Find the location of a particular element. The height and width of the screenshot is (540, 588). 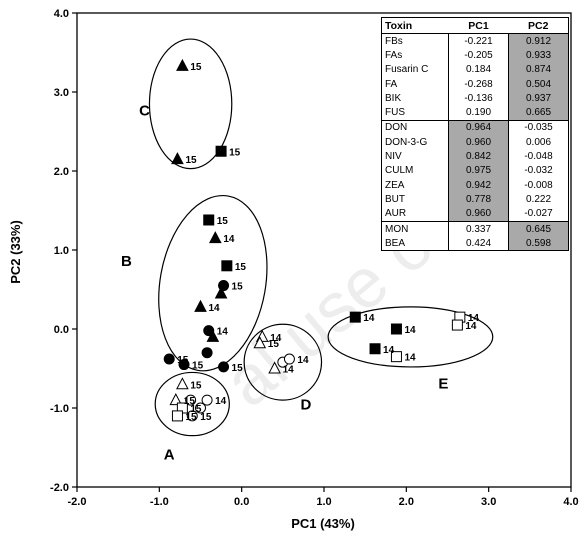

pc2-value: 0.006 is located at coordinates (538, 142).